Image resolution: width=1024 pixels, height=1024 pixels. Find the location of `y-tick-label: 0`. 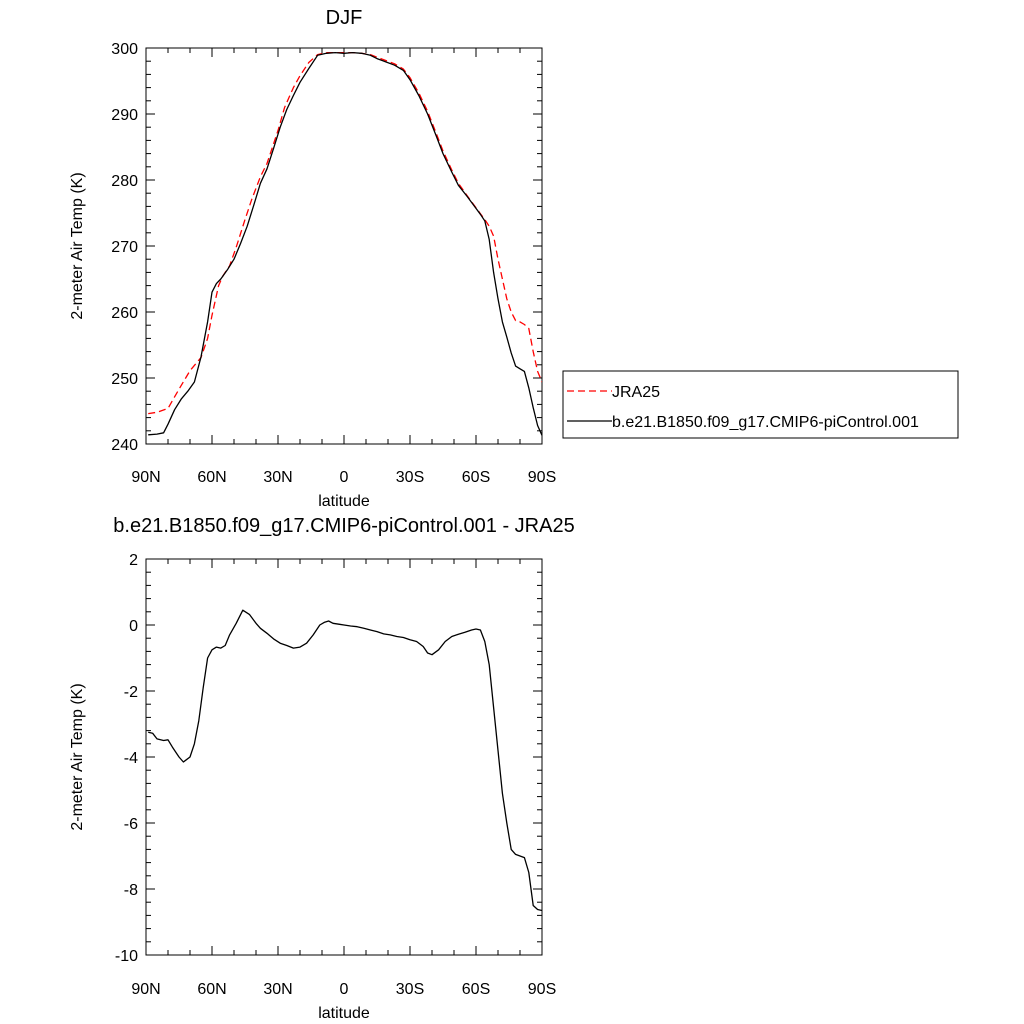

y-tick-label: 0 is located at coordinates (133, 626).